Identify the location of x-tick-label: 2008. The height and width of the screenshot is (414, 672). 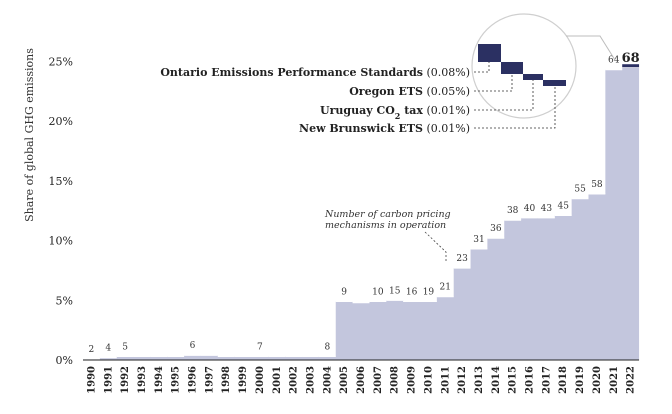
(395, 380).